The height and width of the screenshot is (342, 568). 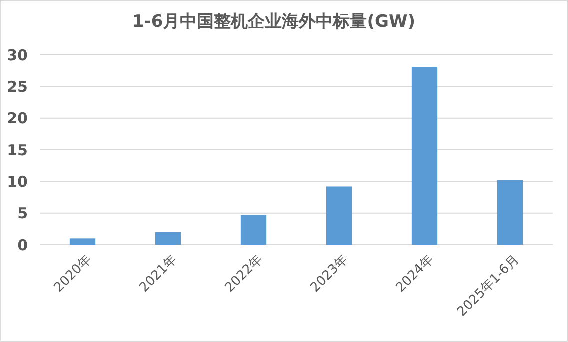 I want to click on chart-title: 1-6月中国整机企业海外中标量(GW), so click(x=274, y=22).